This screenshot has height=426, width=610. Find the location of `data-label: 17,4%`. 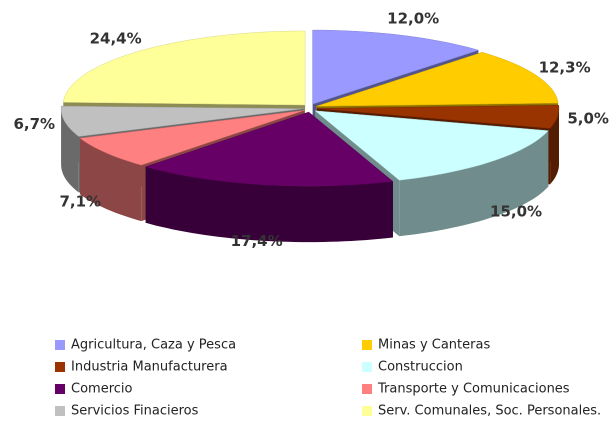

data-label: 17,4% is located at coordinates (257, 241).